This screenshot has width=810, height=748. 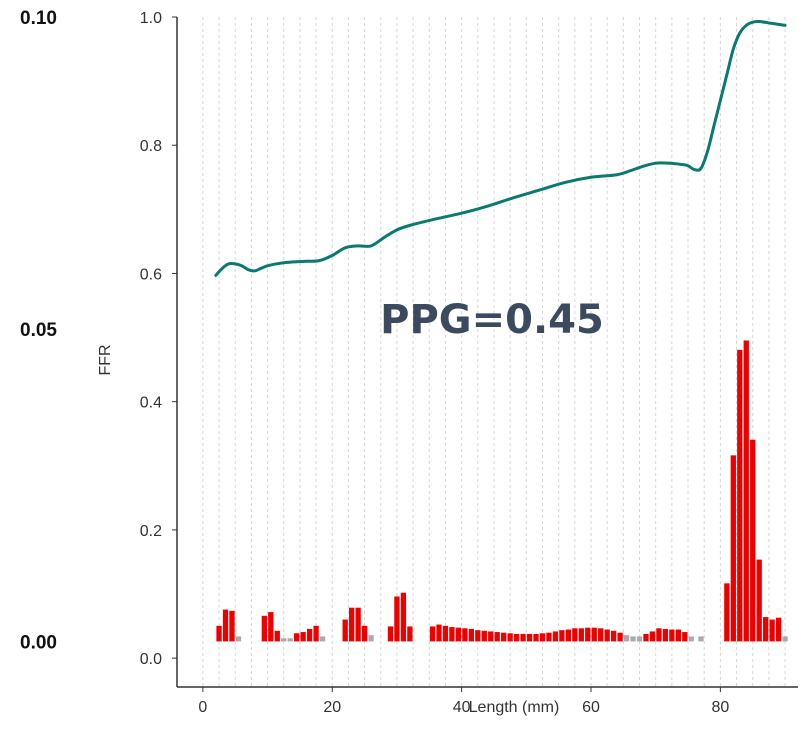 I want to click on x-tick-labels: 0 20 40 60 80, so click(x=463, y=701).